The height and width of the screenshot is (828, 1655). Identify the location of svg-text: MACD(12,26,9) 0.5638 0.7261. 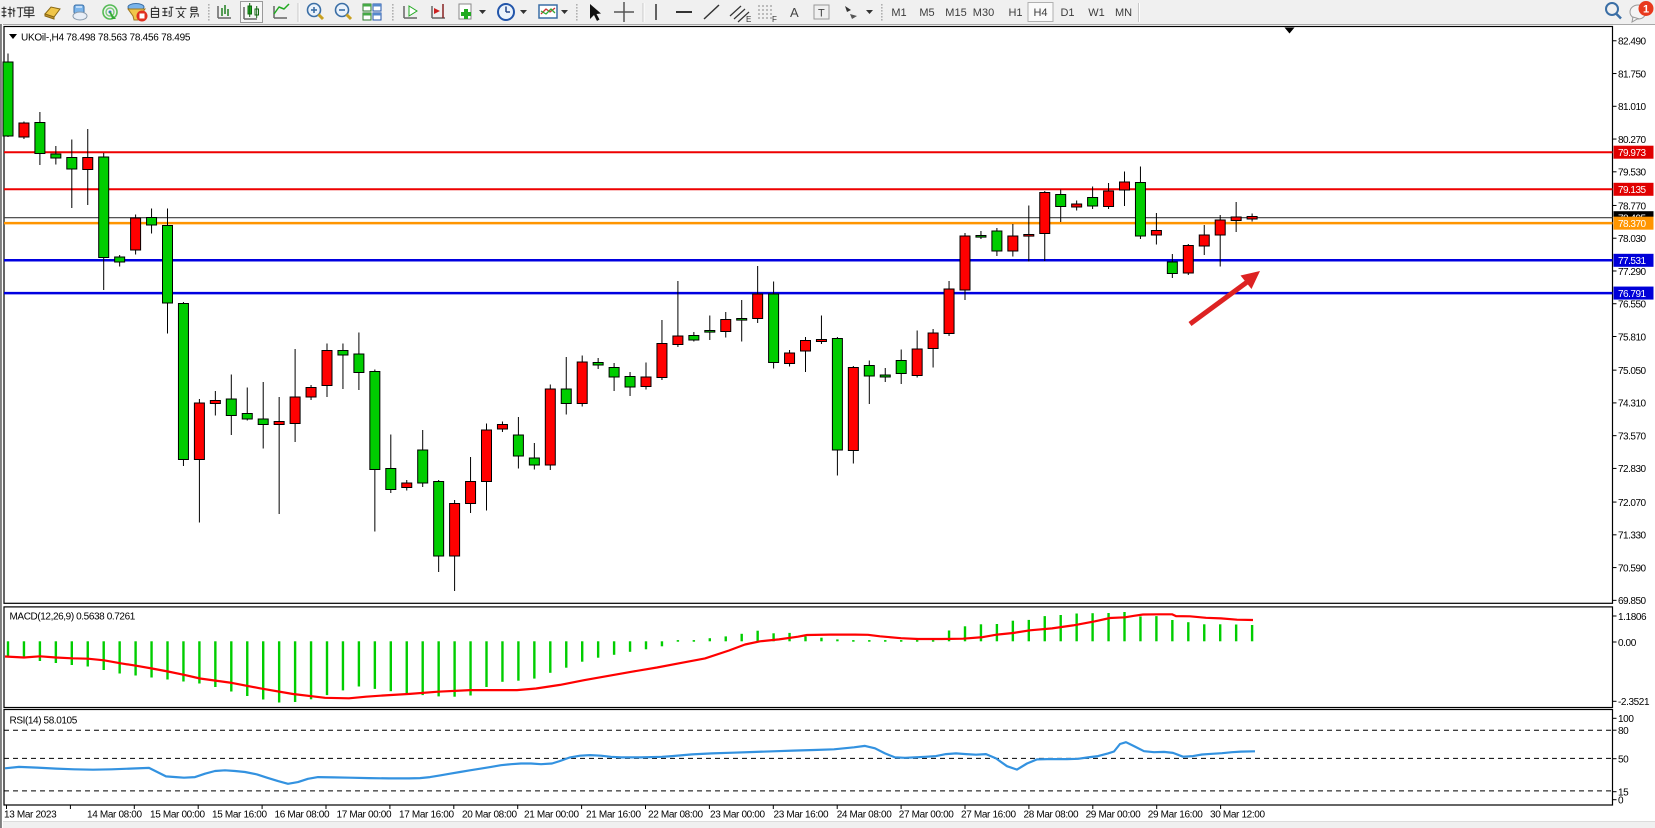
(73, 616).